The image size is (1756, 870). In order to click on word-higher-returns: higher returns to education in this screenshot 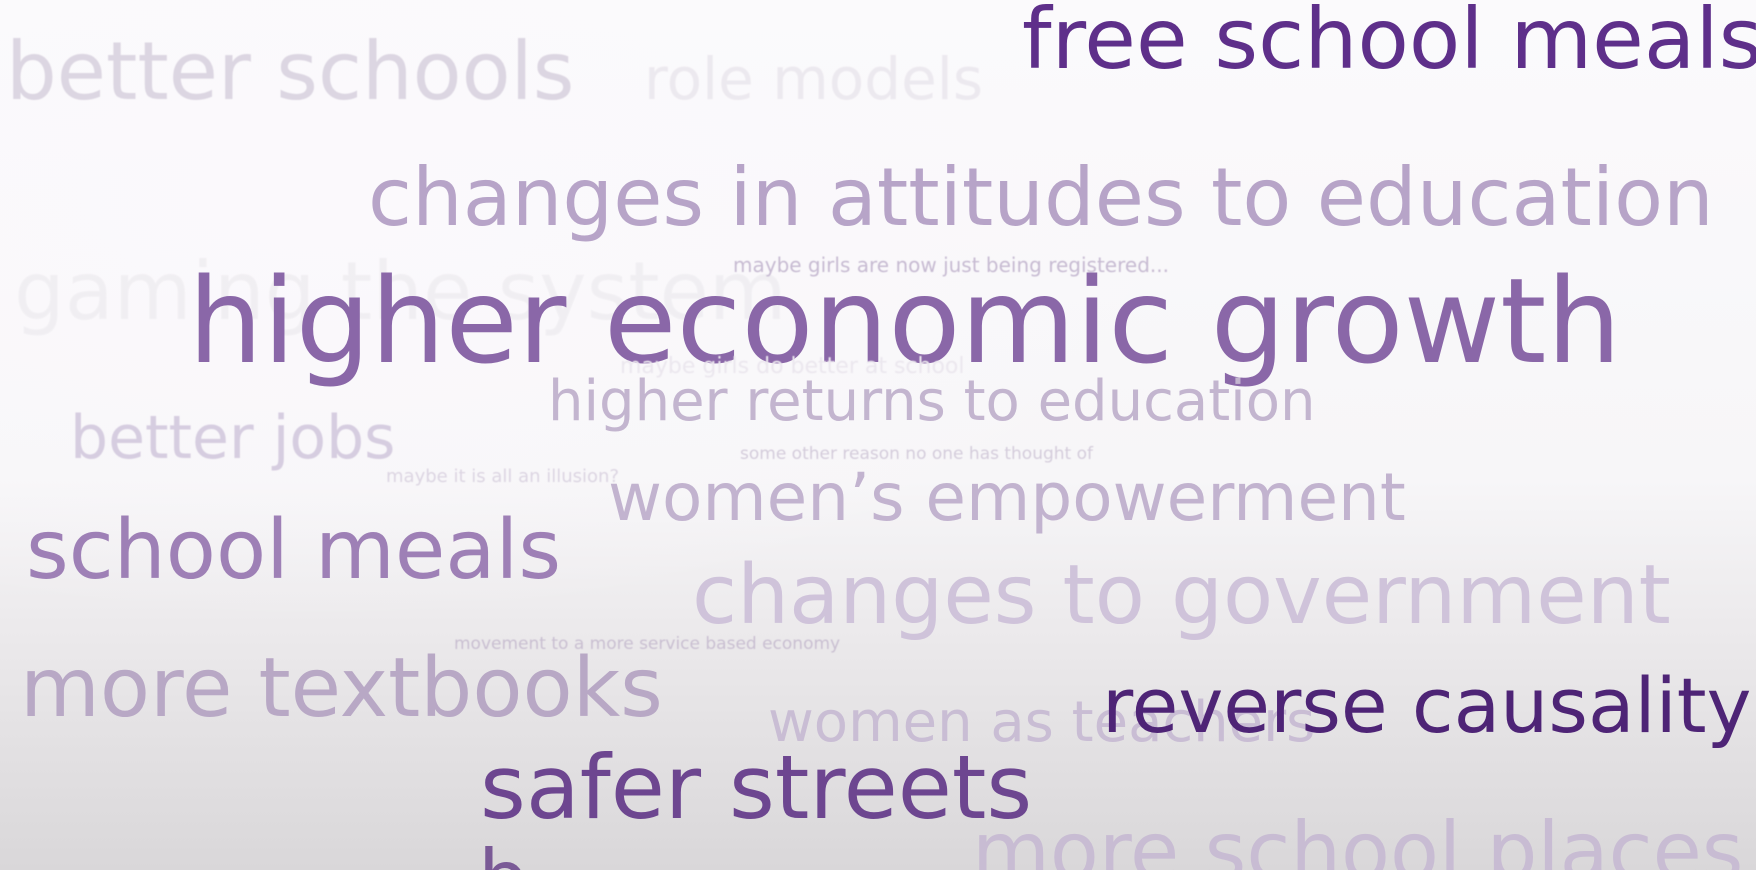, I will do `click(932, 401)`.